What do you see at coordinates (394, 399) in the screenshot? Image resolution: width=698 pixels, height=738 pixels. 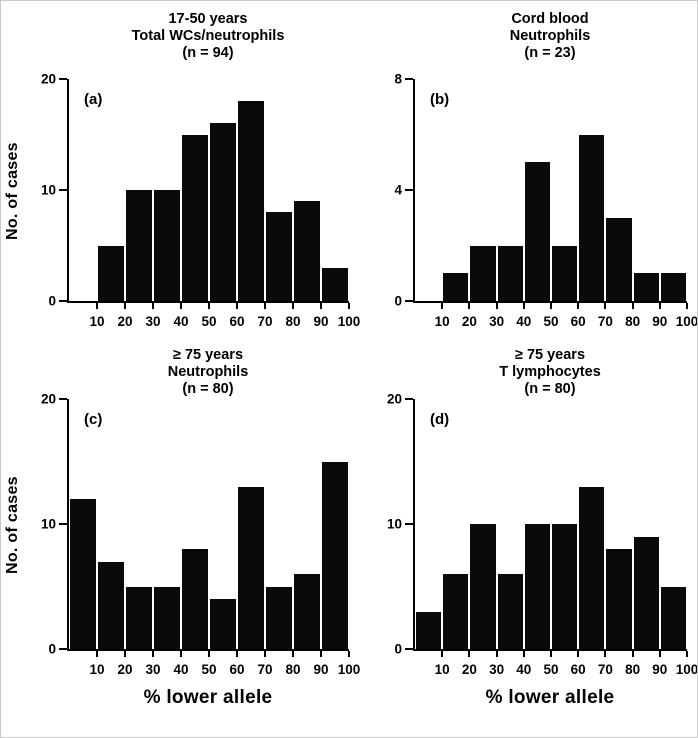 I see `y-tick-label: 20` at bounding box center [394, 399].